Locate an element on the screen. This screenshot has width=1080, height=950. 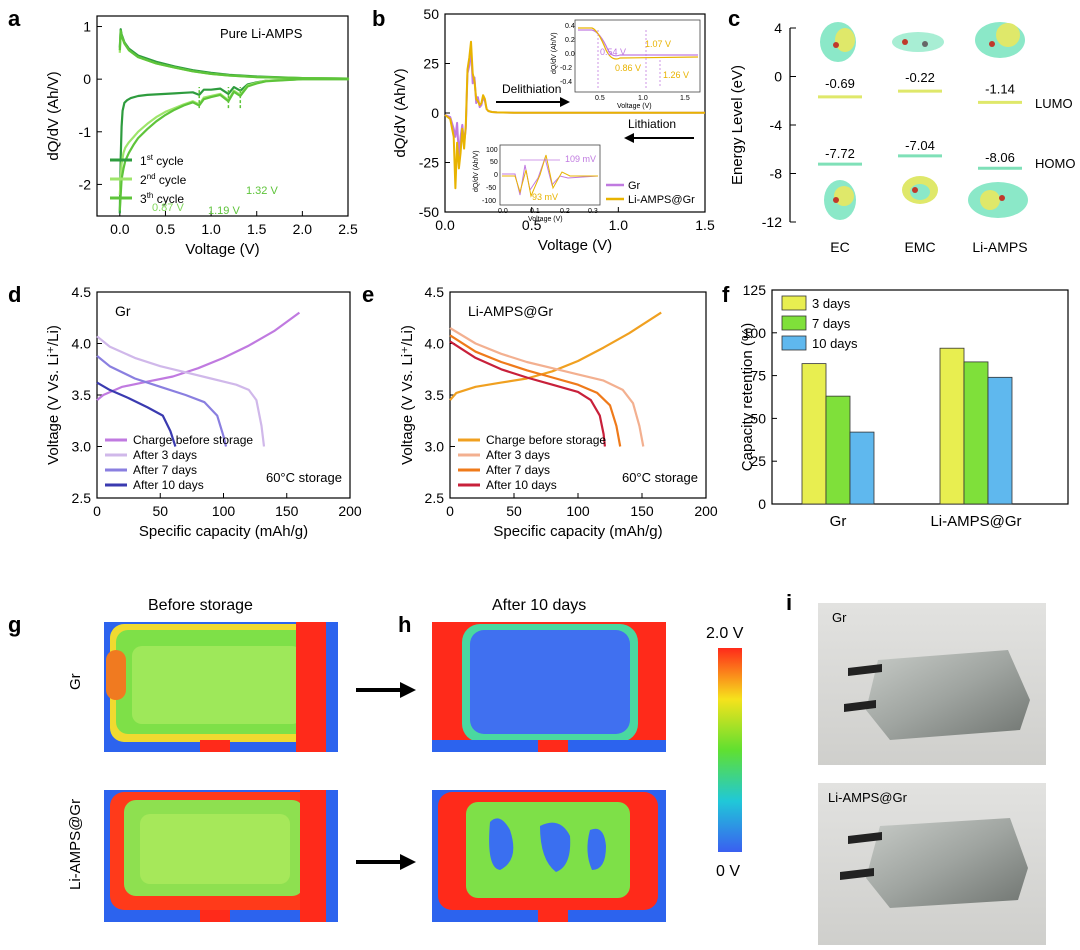
c-category-1: EMC is located at coordinates (919, 247).